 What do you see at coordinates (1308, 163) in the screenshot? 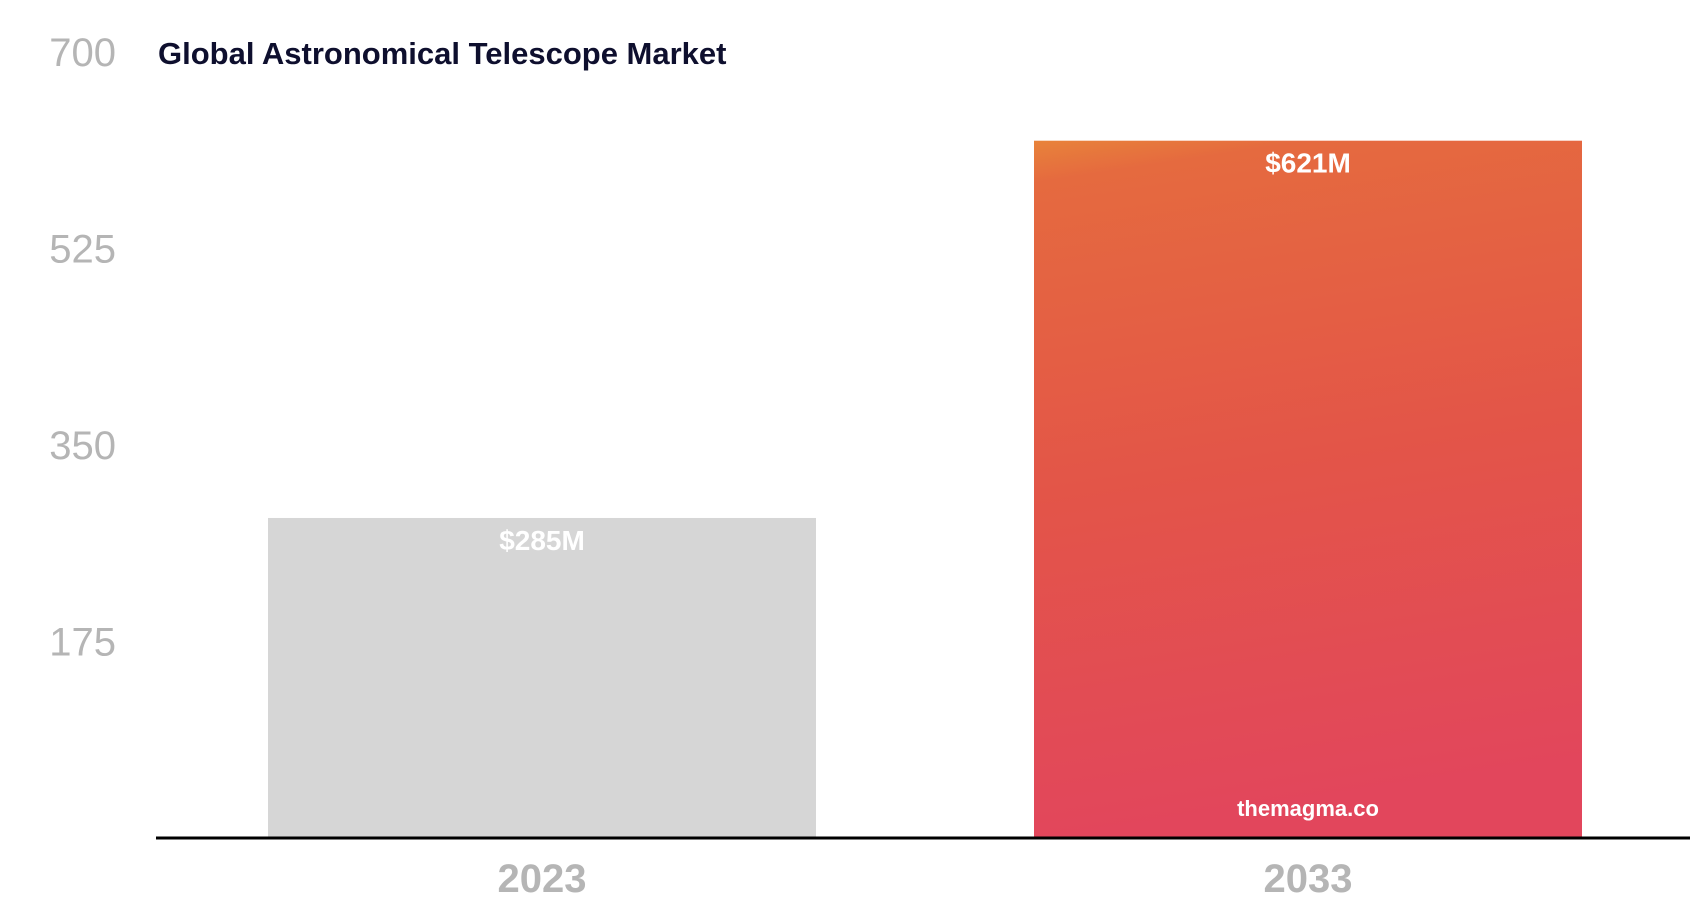
I see `bar-value-label-2033: $621M` at bounding box center [1308, 163].